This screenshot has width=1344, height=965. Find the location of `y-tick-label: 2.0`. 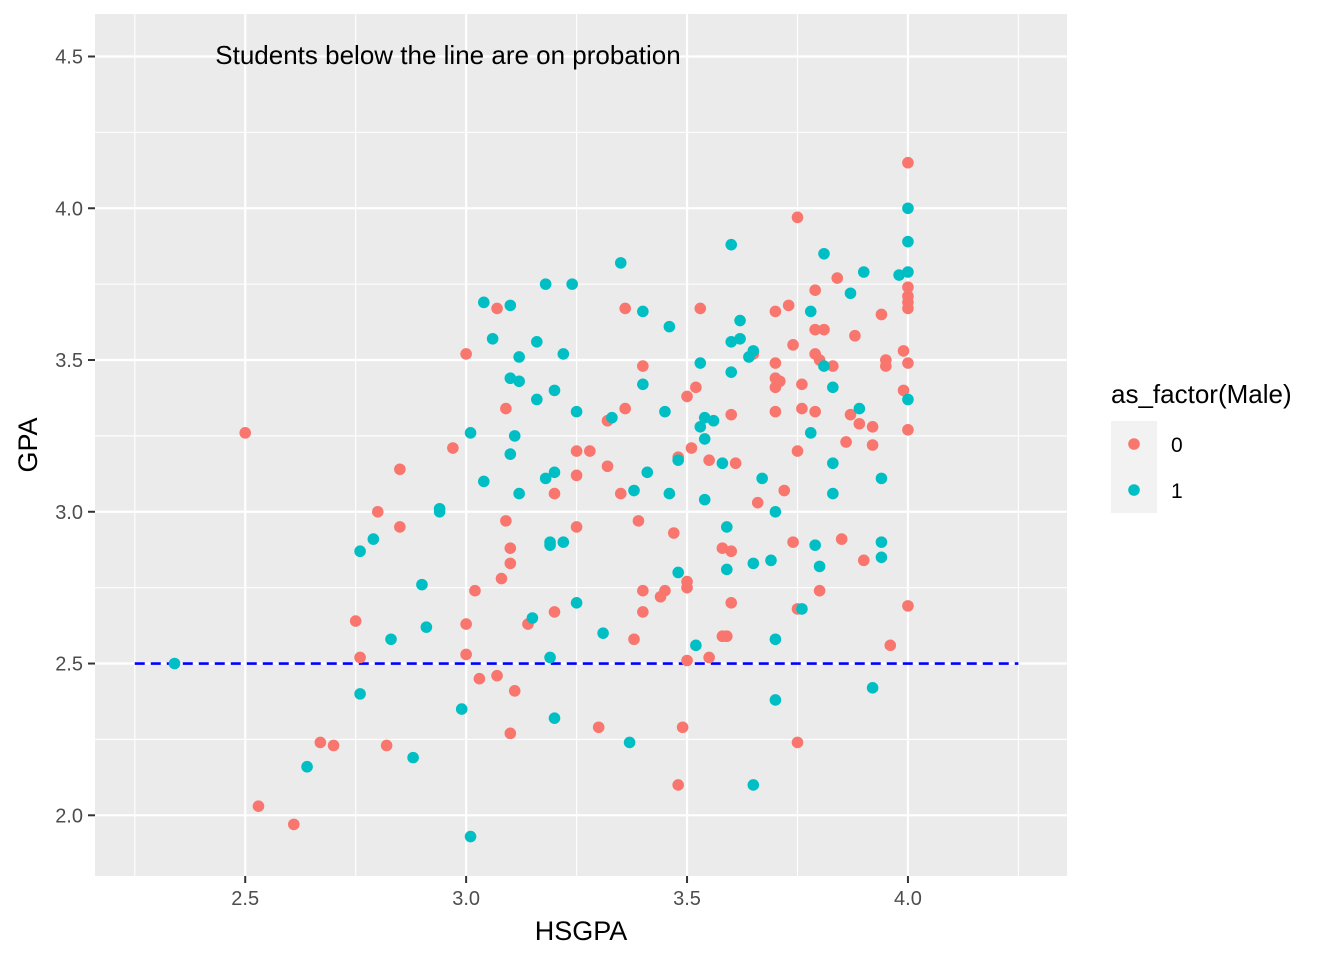

y-tick-label: 2.0 is located at coordinates (69, 816).